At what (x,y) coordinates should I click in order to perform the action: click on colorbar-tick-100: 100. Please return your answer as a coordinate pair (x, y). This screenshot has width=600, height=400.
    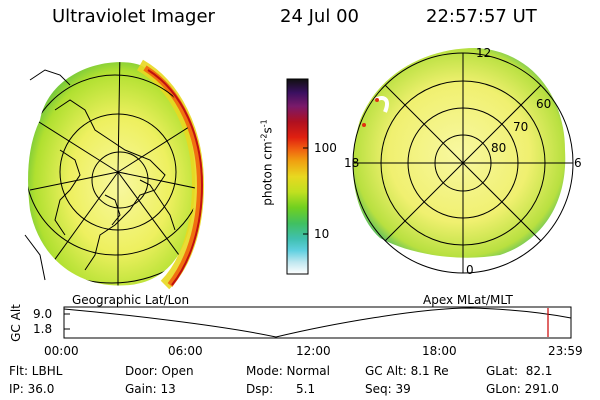
    Looking at the image, I should click on (325, 148).